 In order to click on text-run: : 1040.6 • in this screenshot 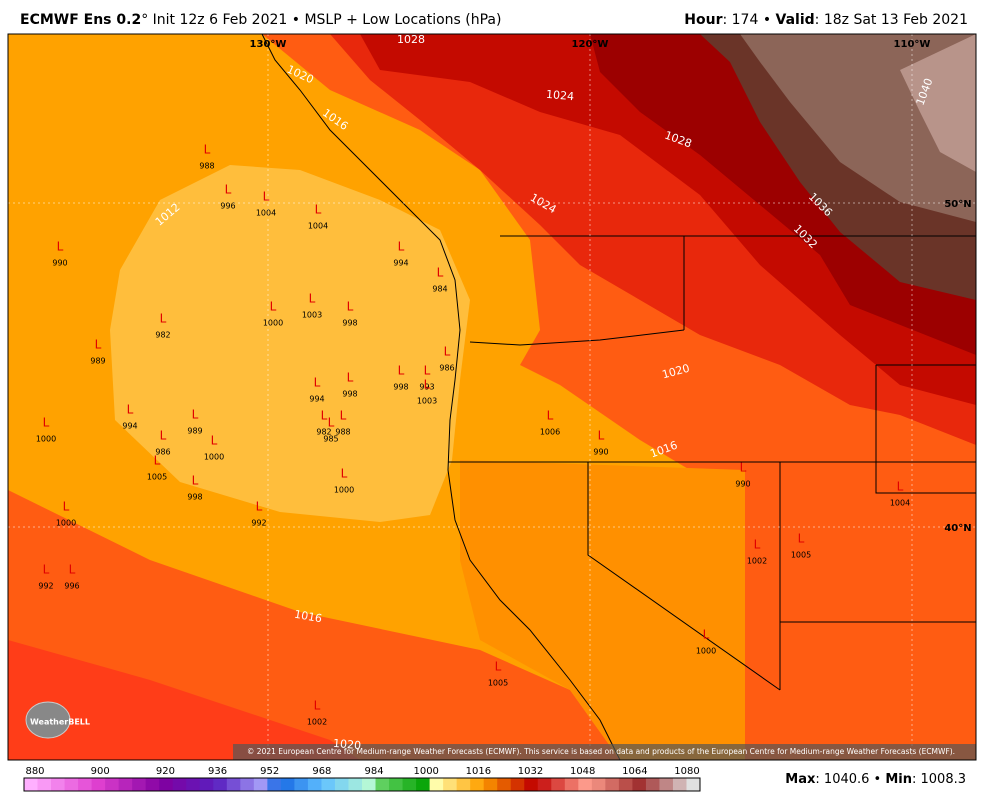, I will do `click(850, 779)`.